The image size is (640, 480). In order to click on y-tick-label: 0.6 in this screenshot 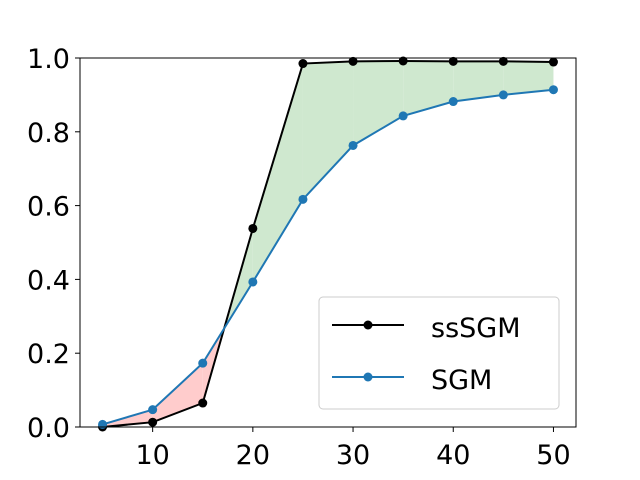, I will do `click(48, 207)`.